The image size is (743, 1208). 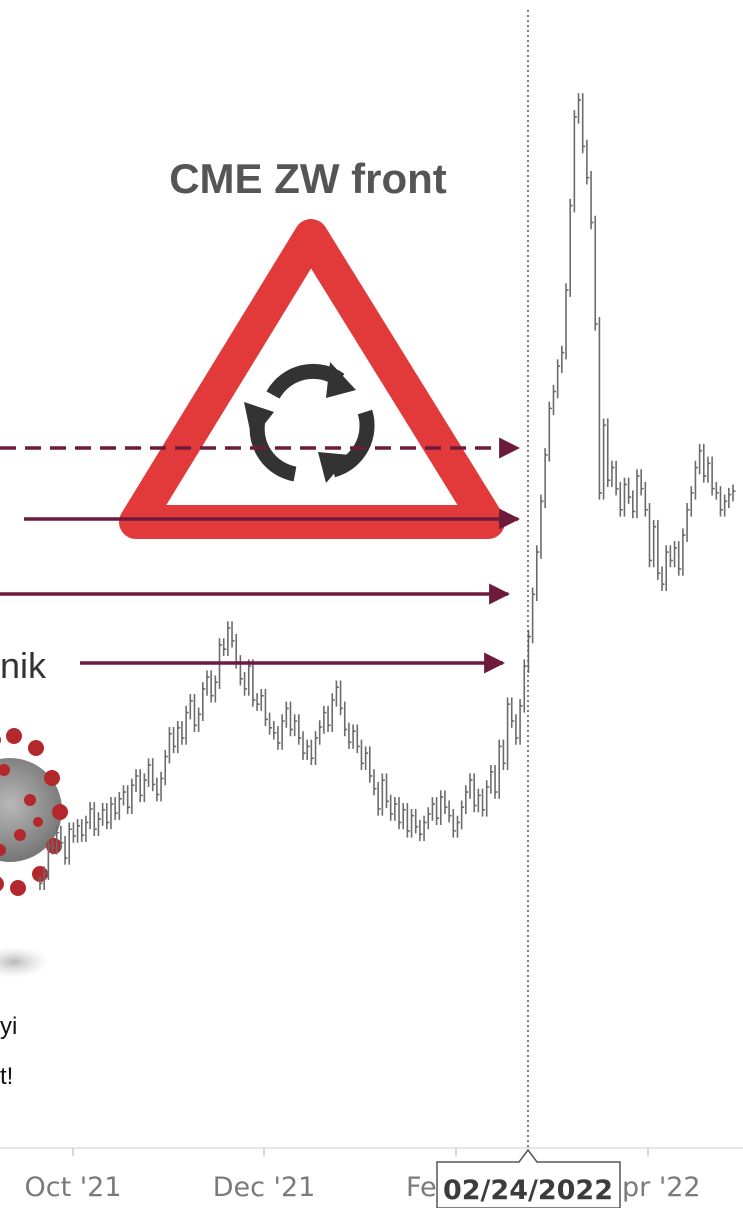 What do you see at coordinates (264, 1187) in the screenshot?
I see `x-tick-label-dec: Dec '21` at bounding box center [264, 1187].